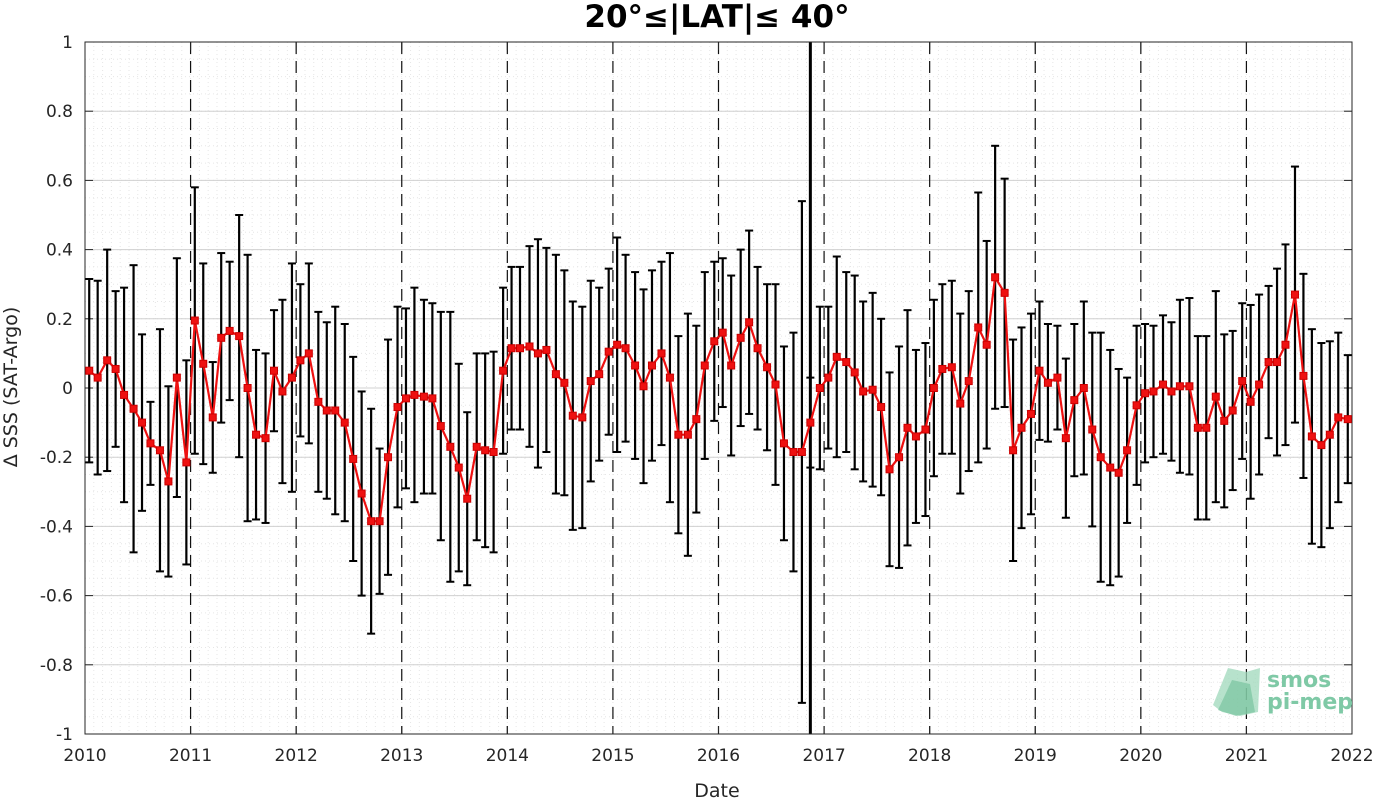 This screenshot has height=801, width=1374. I want to click on y-tick-label: 0.6, so click(59, 181).